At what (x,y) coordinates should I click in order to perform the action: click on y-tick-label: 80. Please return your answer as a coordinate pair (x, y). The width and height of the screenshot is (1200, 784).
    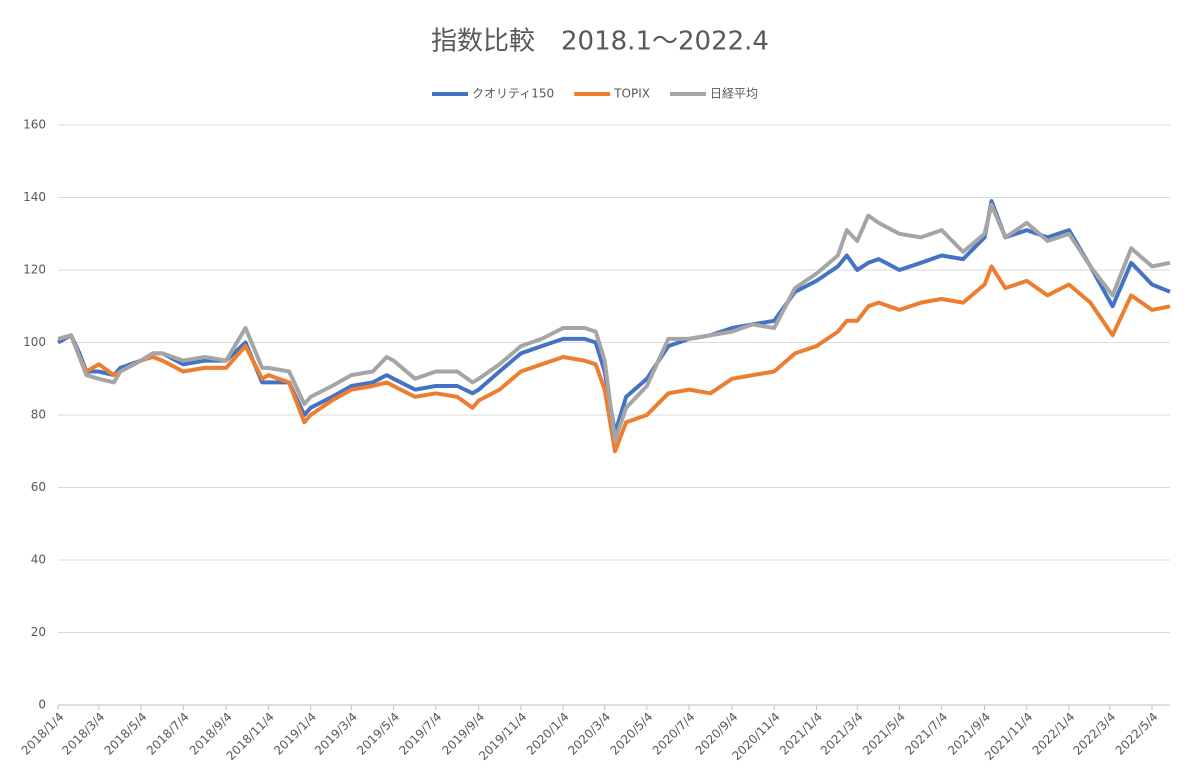
    Looking at the image, I should click on (38, 415).